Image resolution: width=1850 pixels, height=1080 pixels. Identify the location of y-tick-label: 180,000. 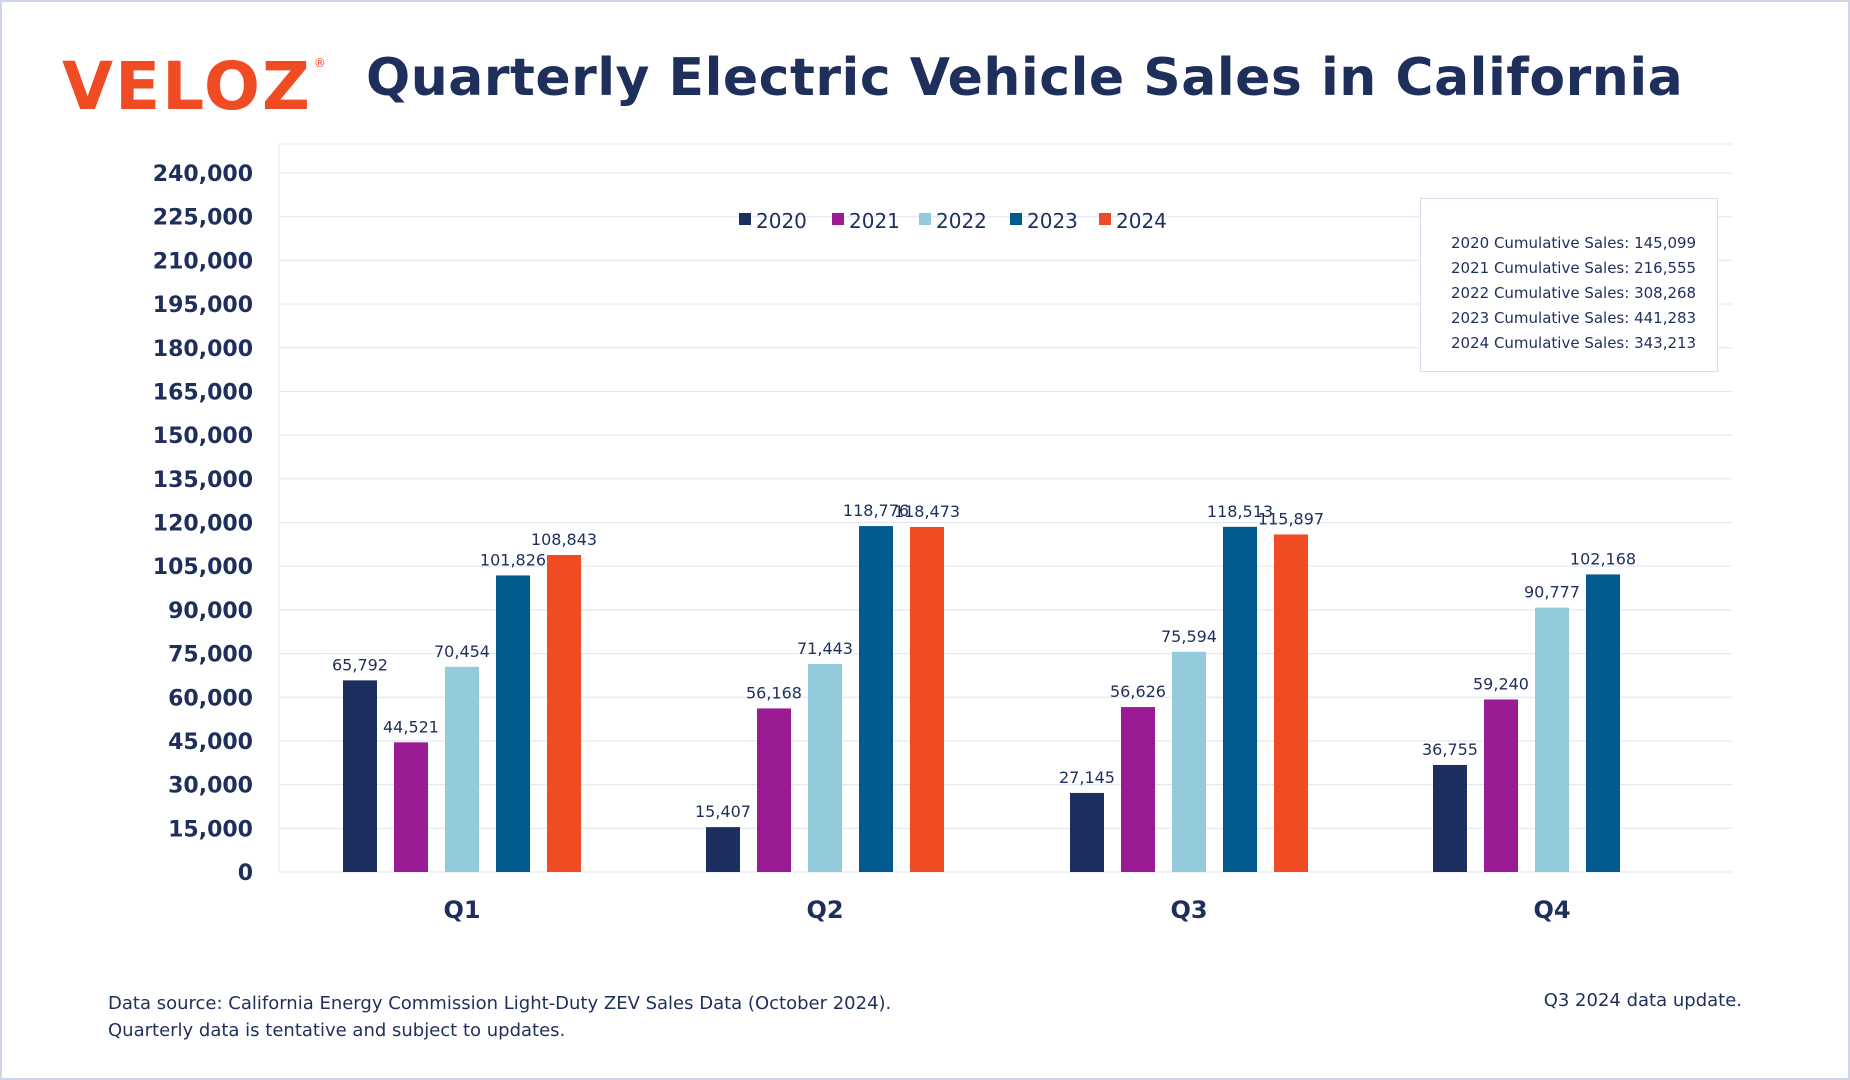
(203, 349).